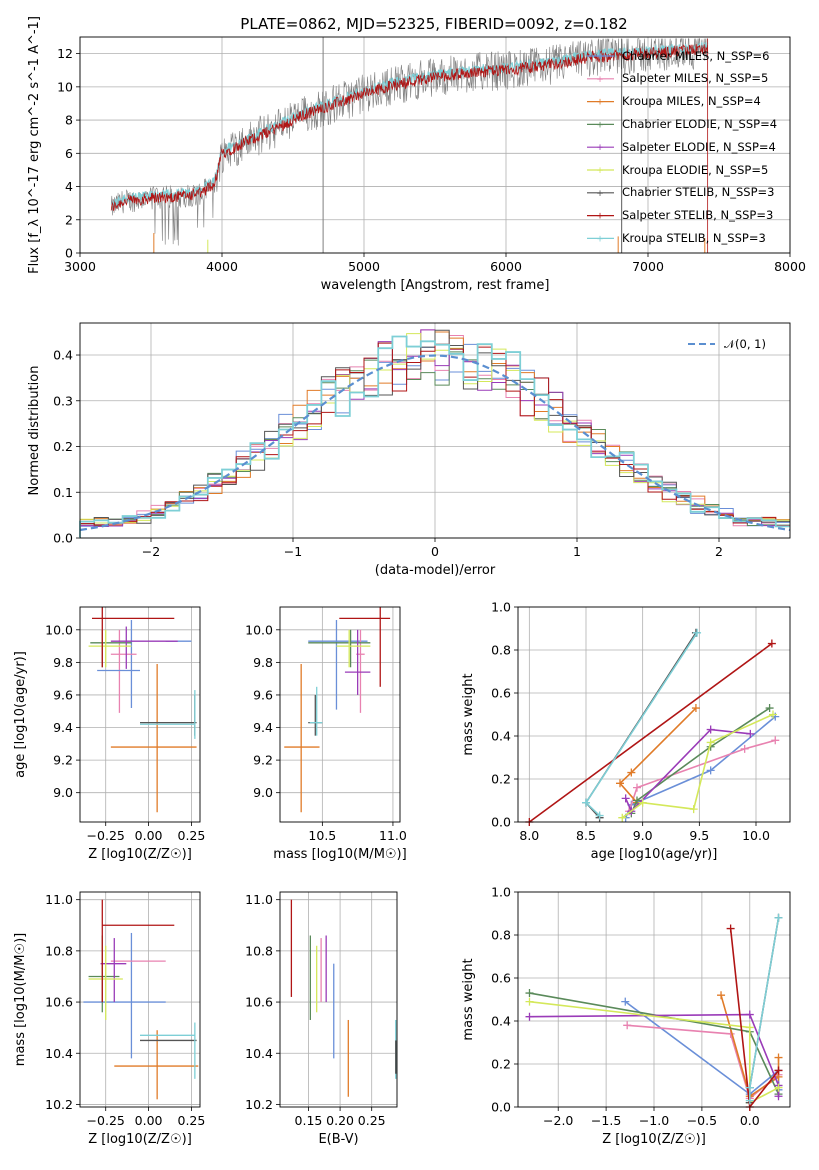 The image size is (819, 1170). What do you see at coordinates (558, 1120) in the screenshot?
I see `x-tick-label: −2.0` at bounding box center [558, 1120].